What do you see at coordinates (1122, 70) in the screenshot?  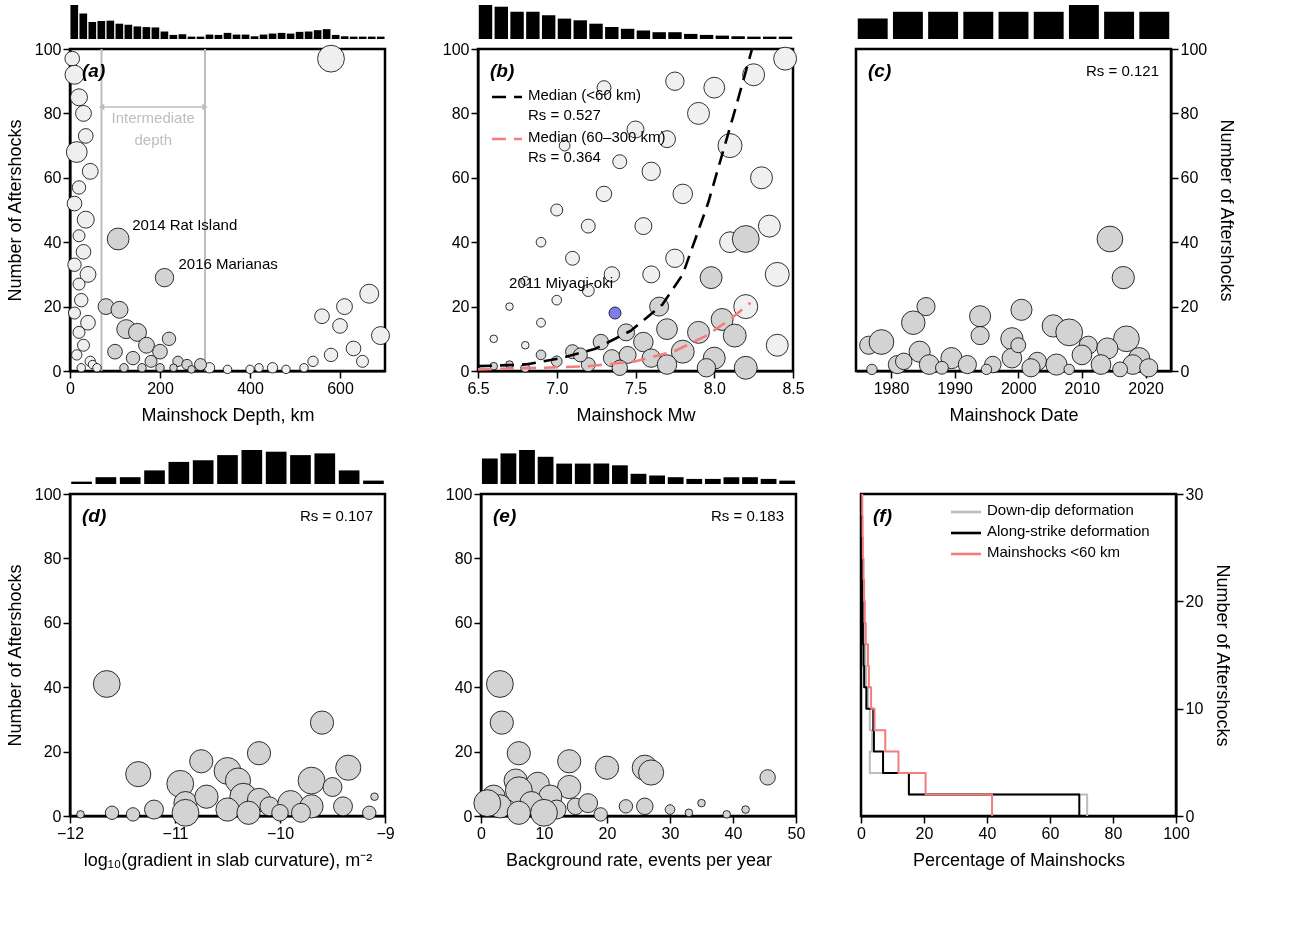 I see `annotation: Rs = 0.121` at bounding box center [1122, 70].